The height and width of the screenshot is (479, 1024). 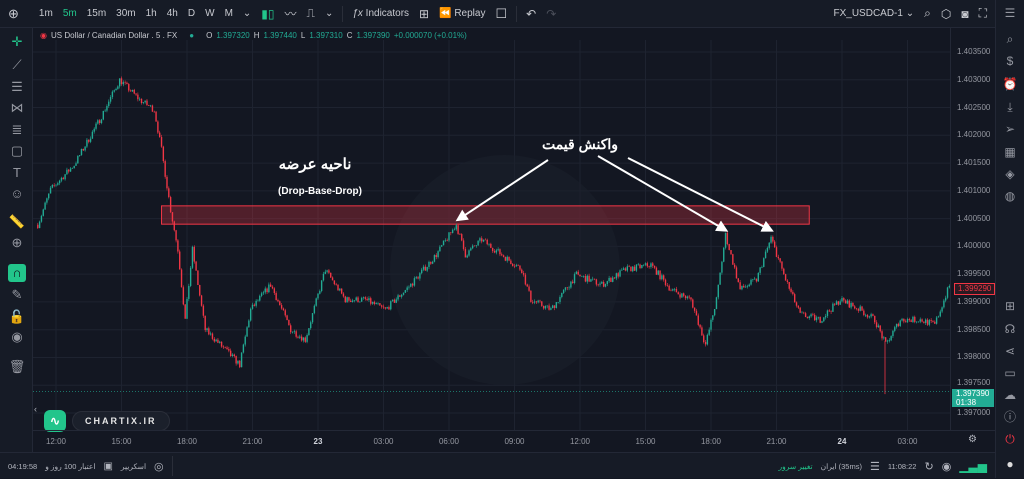 I want to click on current-price-label: 1.397390 01:38, so click(x=973, y=398).